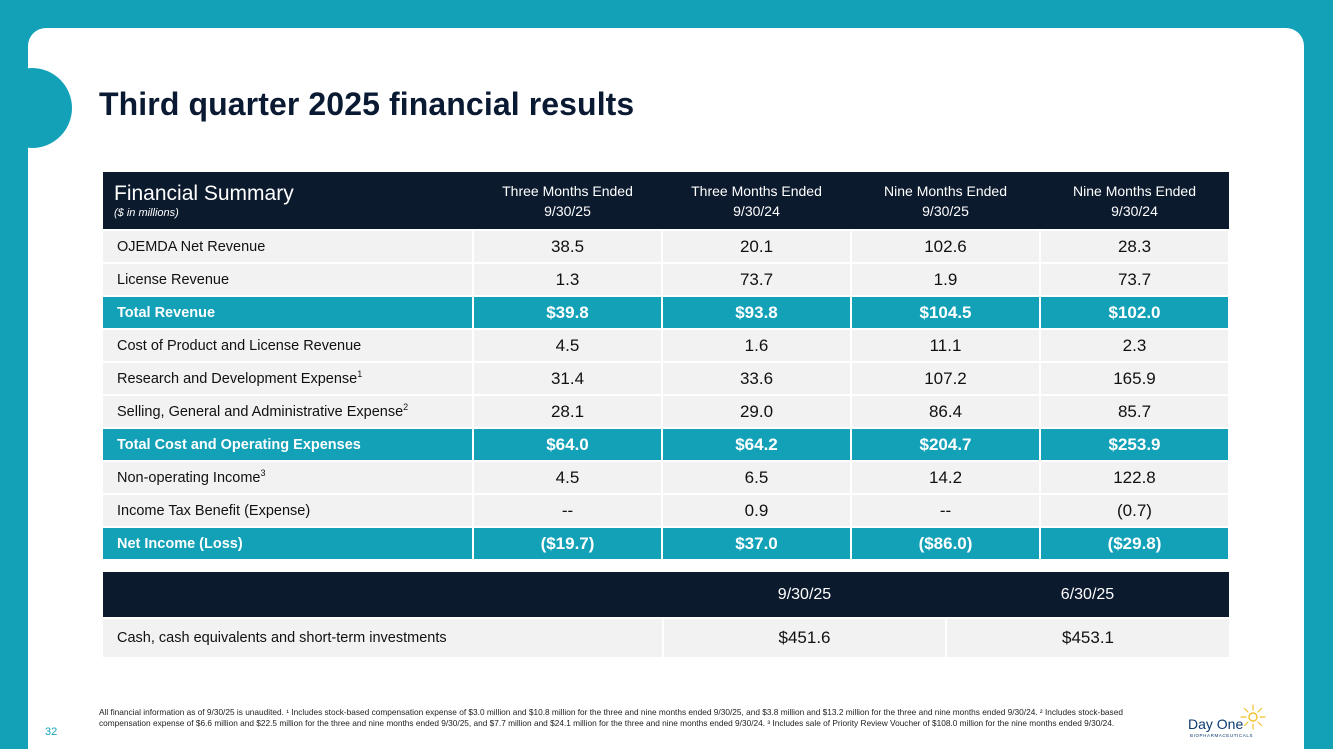 The height and width of the screenshot is (749, 1333). Describe the element at coordinates (239, 345) in the screenshot. I see `row-label-text: Cost of Product and License Revenue` at that location.